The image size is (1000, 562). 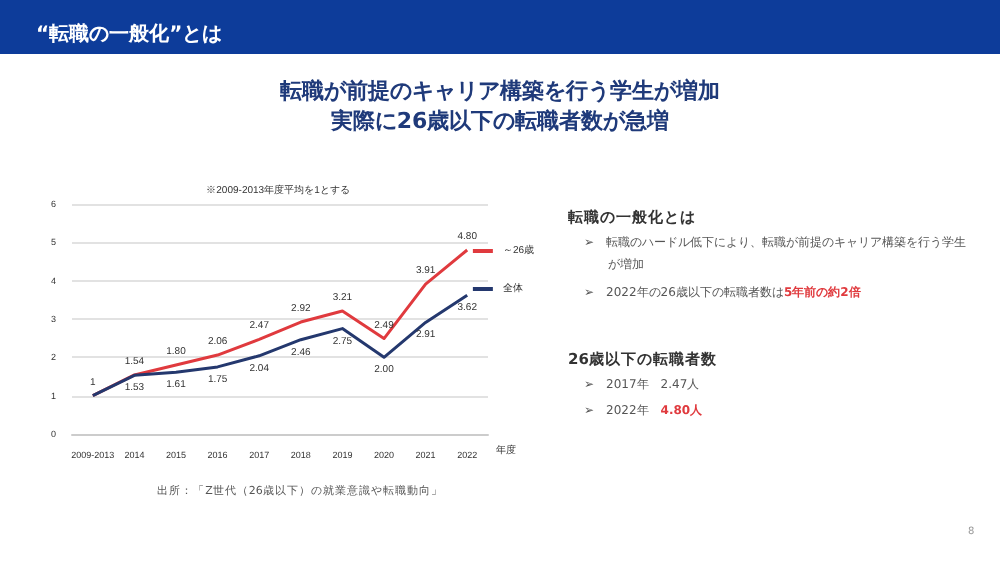 I want to click on text: “転職の一般化”とは, so click(x=129, y=35).